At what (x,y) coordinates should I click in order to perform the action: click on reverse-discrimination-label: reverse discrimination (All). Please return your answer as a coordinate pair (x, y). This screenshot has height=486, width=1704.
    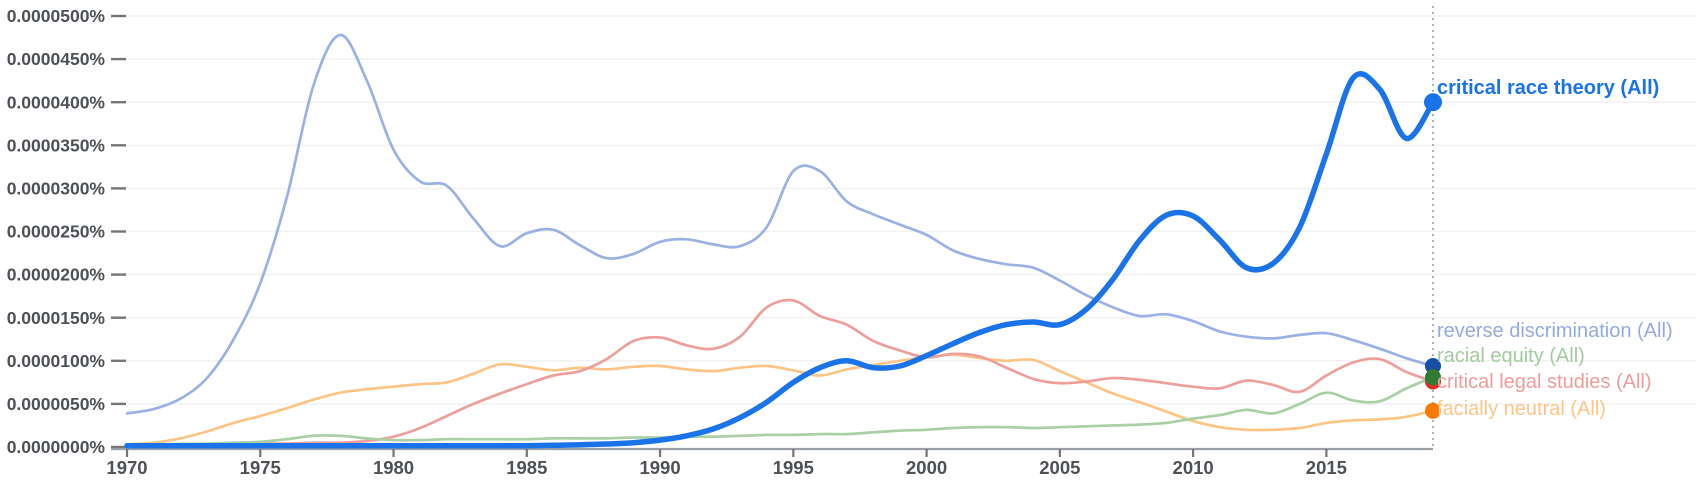
    Looking at the image, I should click on (1554, 331).